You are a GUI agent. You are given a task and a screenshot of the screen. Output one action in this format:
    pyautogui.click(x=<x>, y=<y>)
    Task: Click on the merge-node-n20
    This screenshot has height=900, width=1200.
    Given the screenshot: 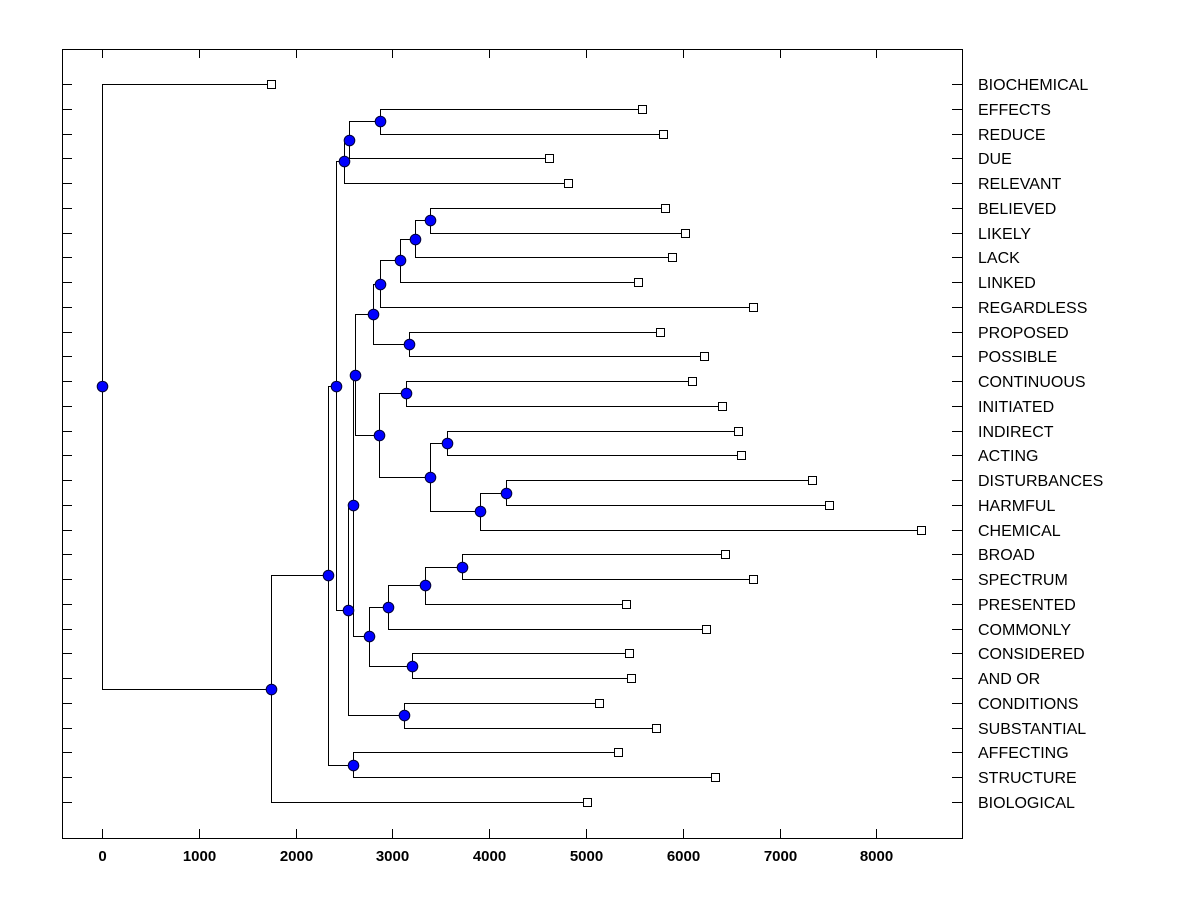 What is the action you would take?
    pyautogui.click(x=412, y=666)
    